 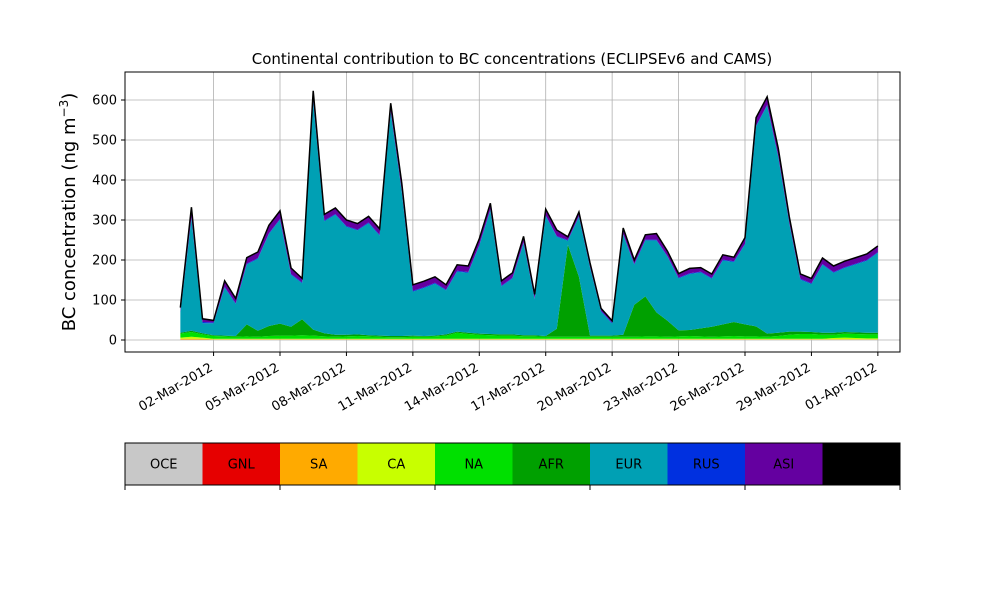 I want to click on legend-swatch-eur, so click(x=629, y=464).